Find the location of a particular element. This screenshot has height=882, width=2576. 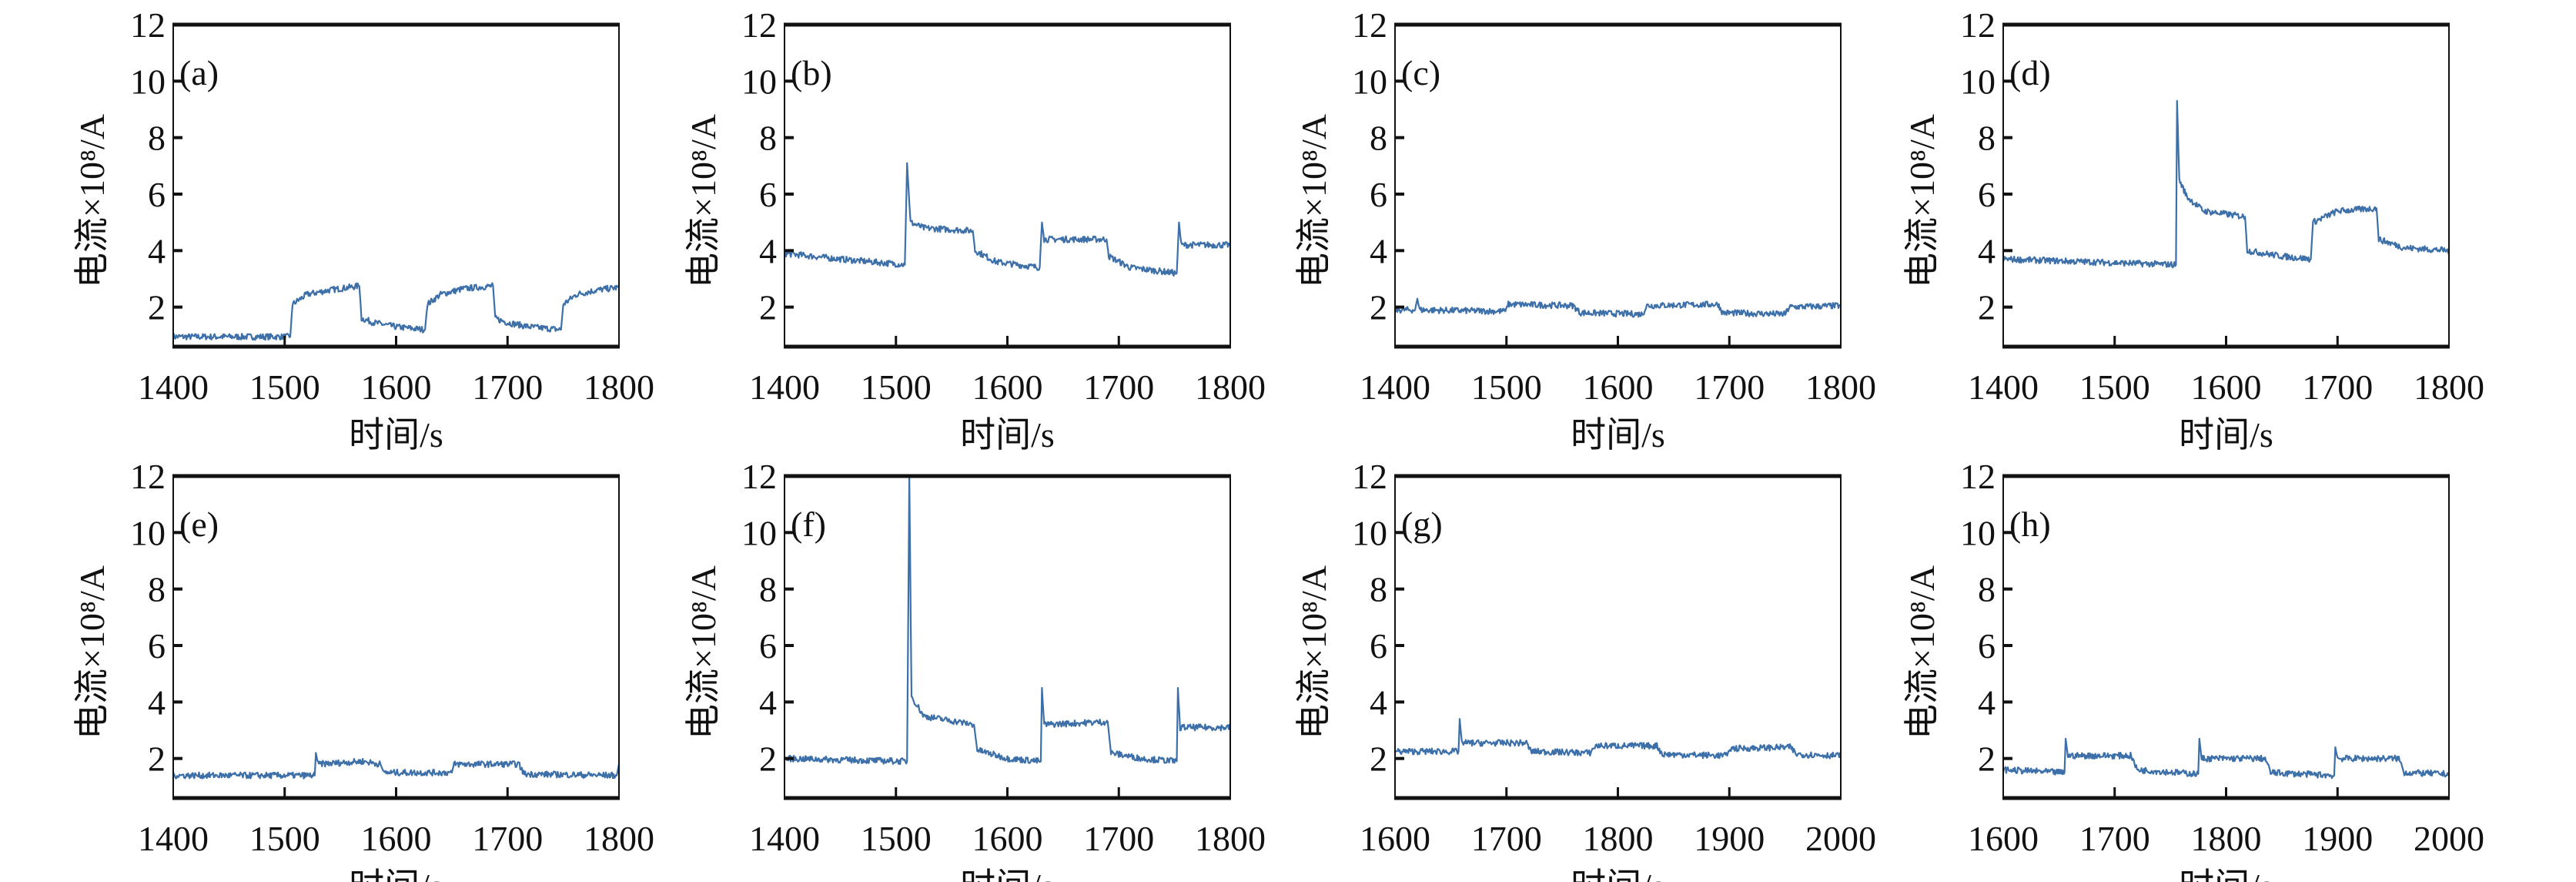

panel-label: (h) is located at coordinates (2030, 524).